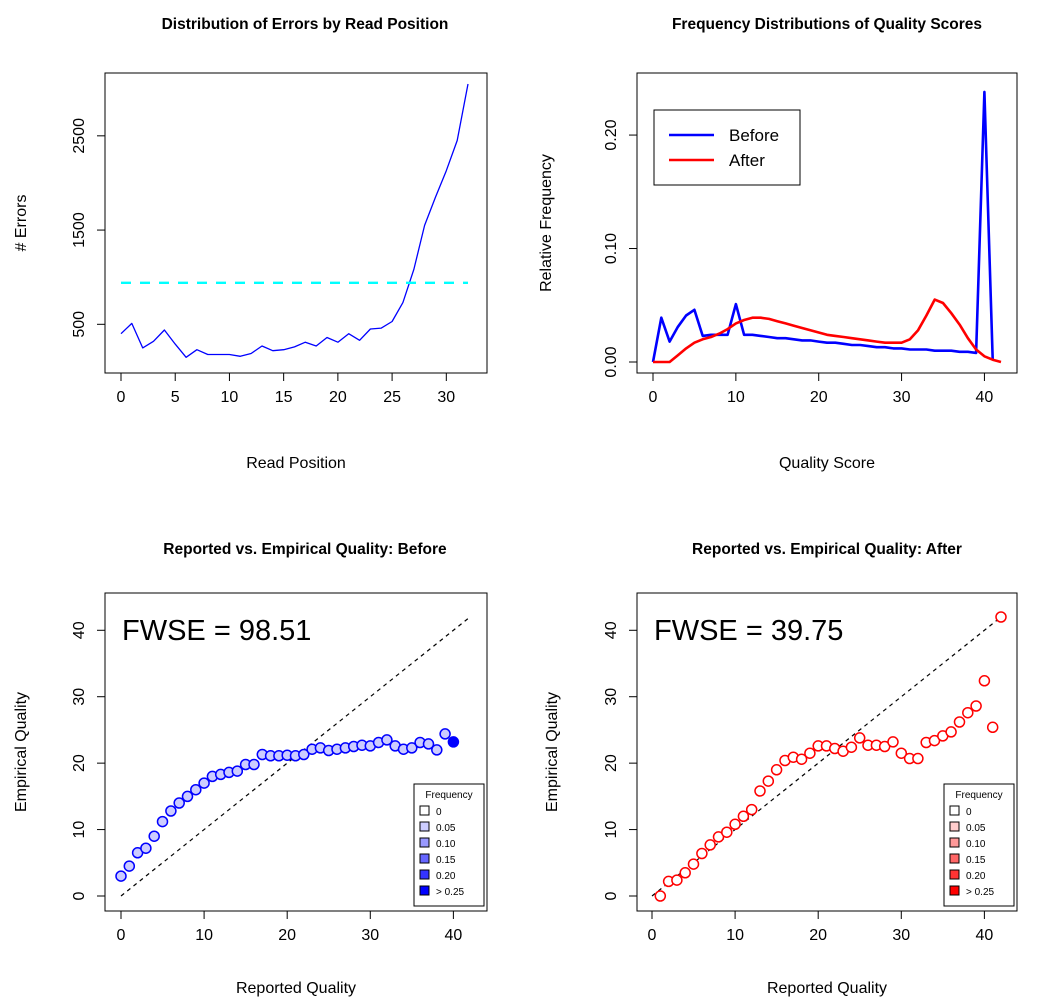 This screenshot has width=1040, height=1006. I want to click on x-tick-label: 5, so click(175, 397).